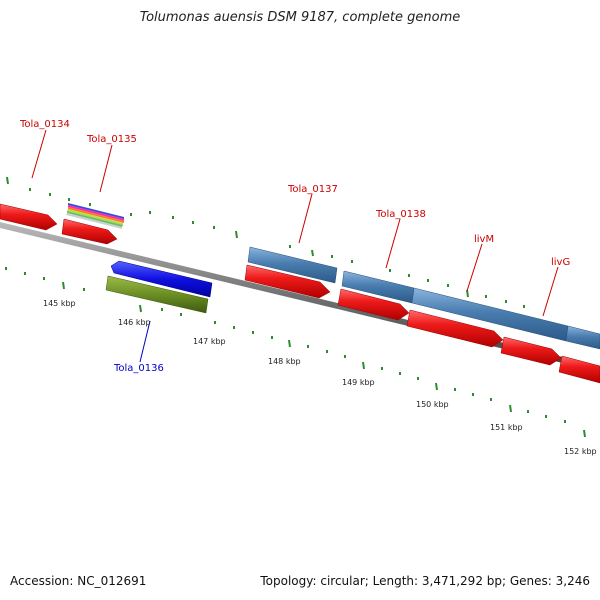  What do you see at coordinates (111, 139) in the screenshot?
I see `gene-label-tola-0135: Tola_0135` at bounding box center [111, 139].